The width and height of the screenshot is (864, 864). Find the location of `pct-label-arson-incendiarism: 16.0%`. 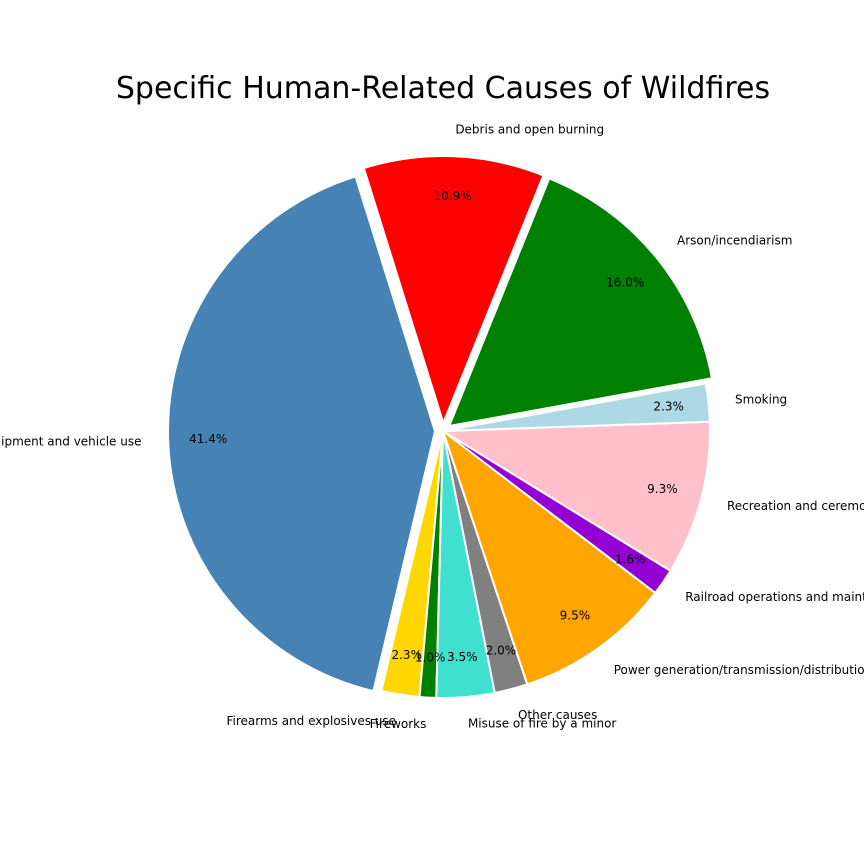

pct-label-arson-incendiarism: 16.0% is located at coordinates (625, 283).